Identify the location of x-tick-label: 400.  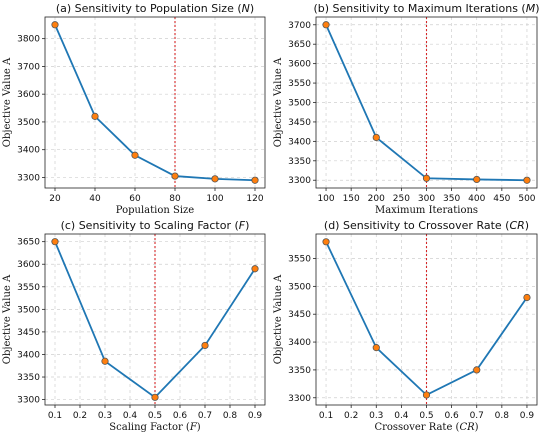
(476, 199).